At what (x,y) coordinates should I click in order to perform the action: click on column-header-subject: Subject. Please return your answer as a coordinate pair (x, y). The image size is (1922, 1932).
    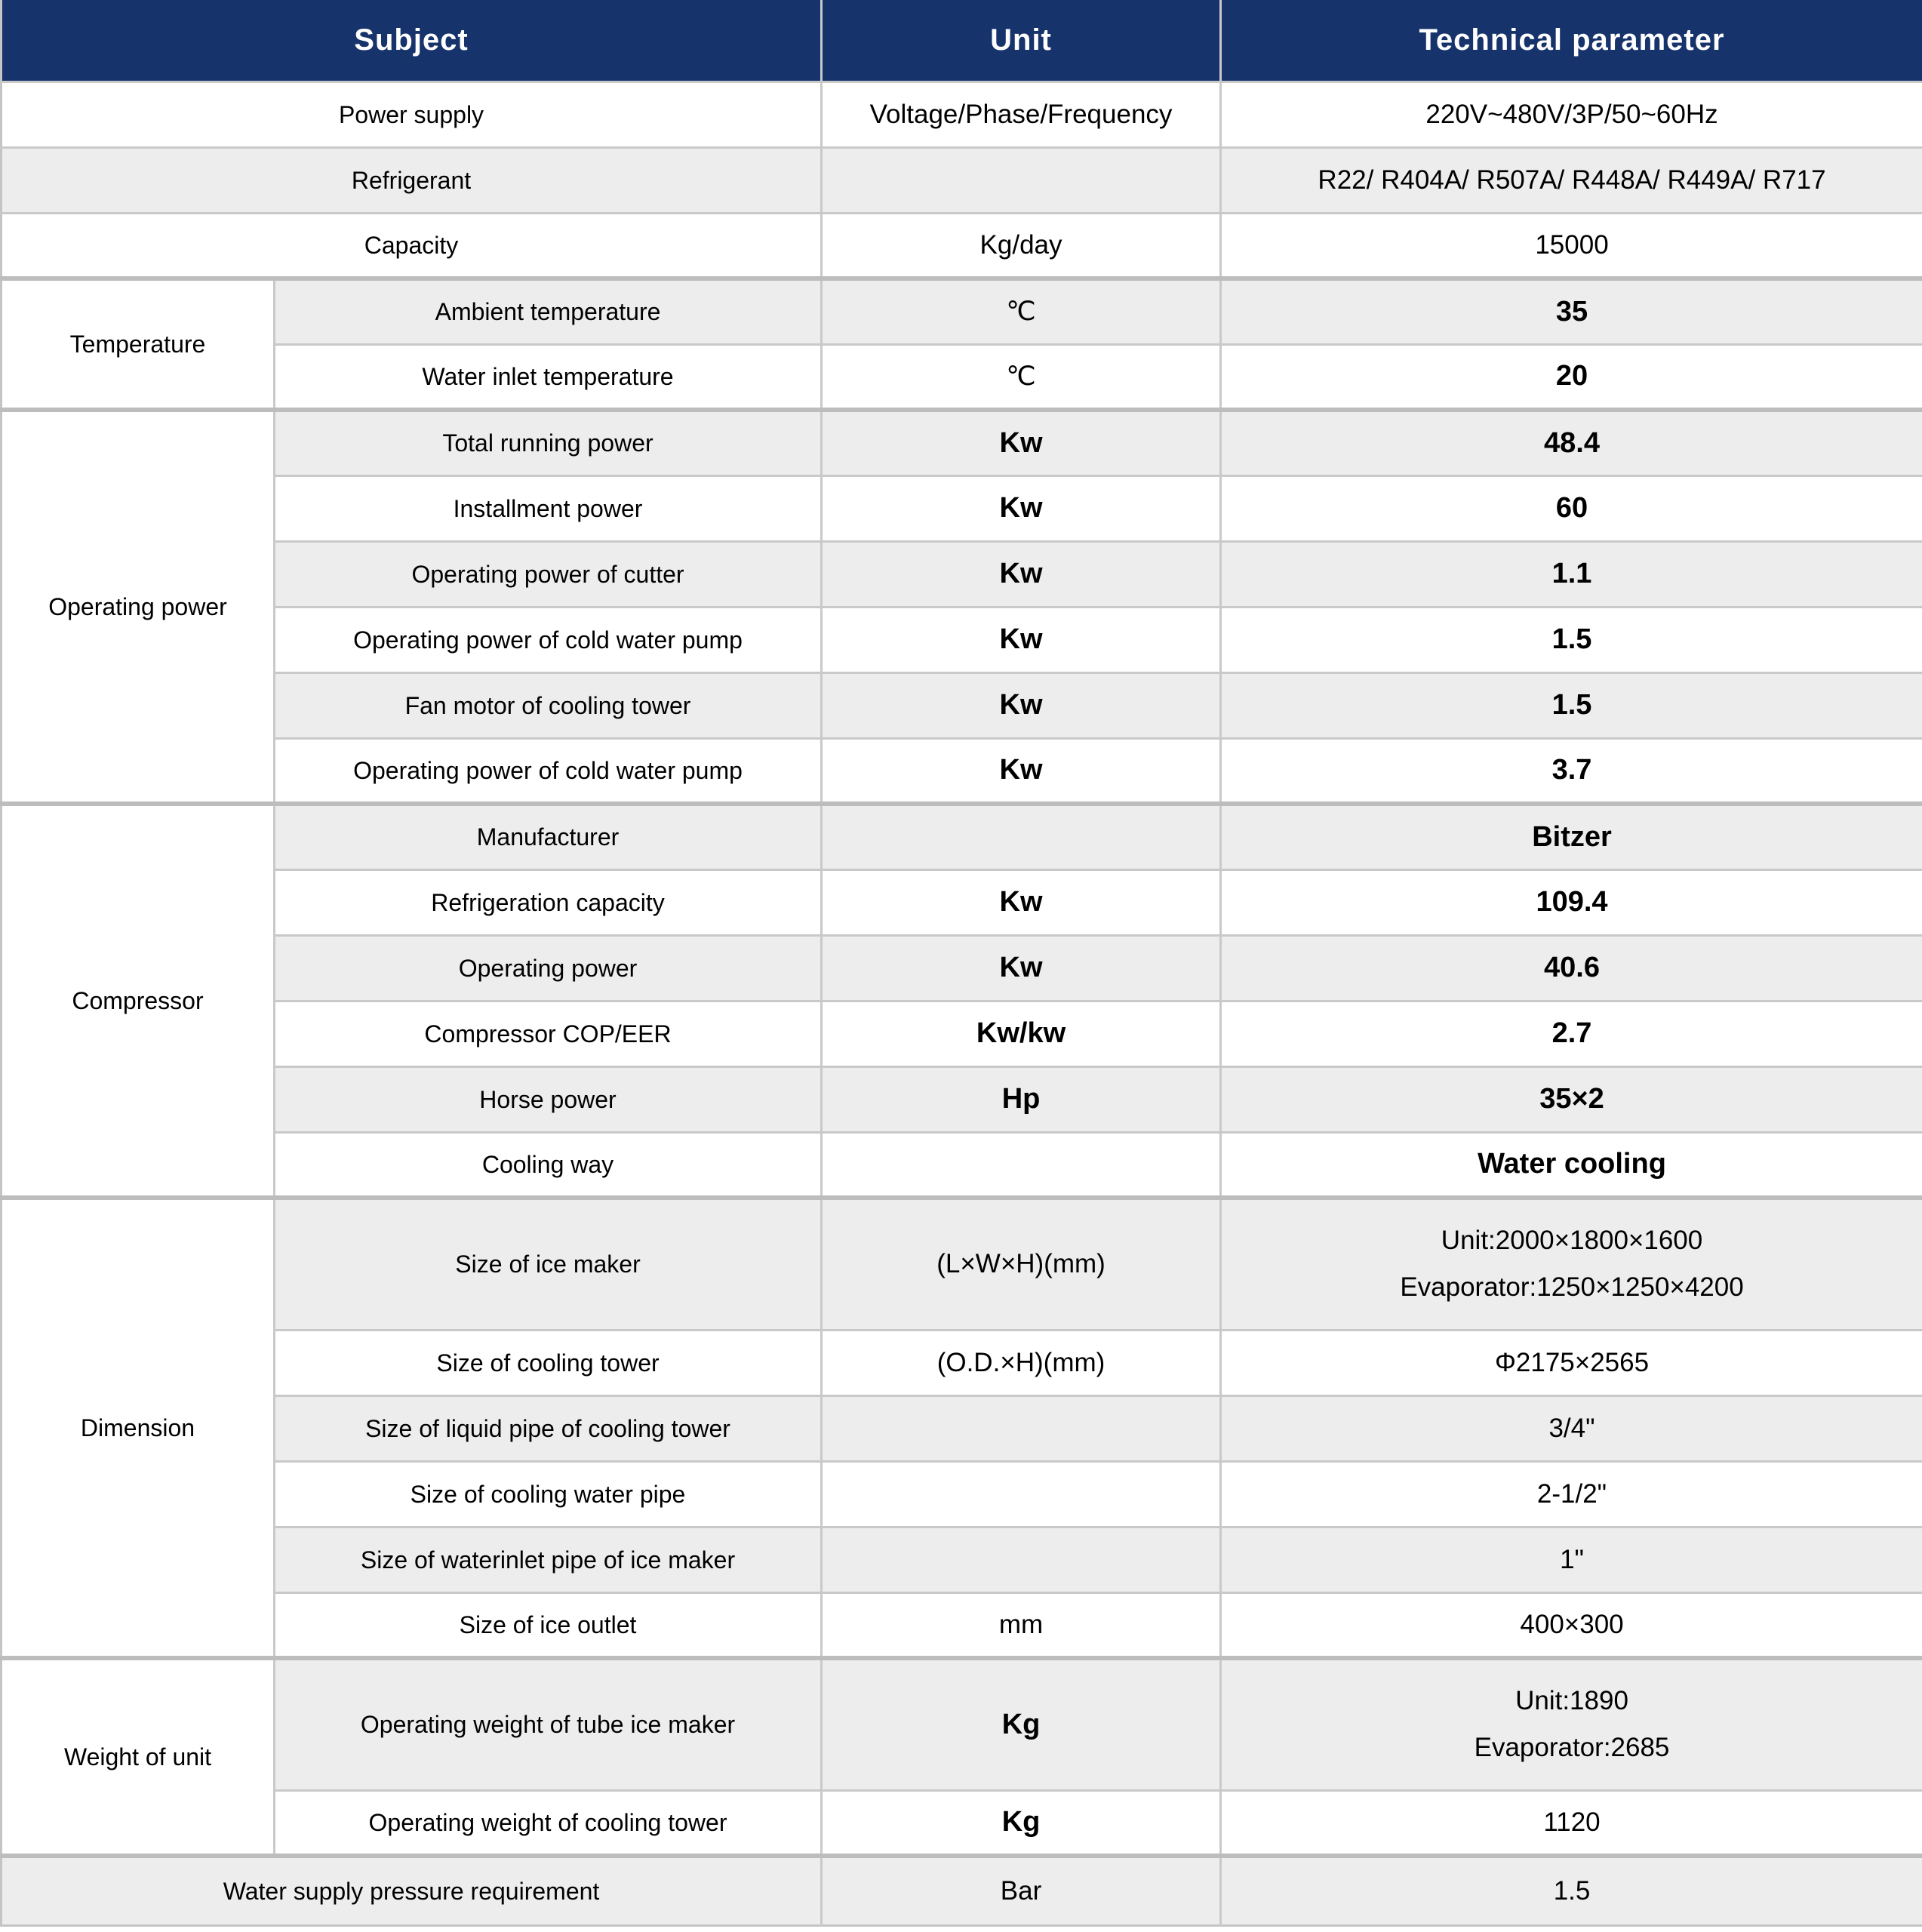
    Looking at the image, I should click on (412, 41).